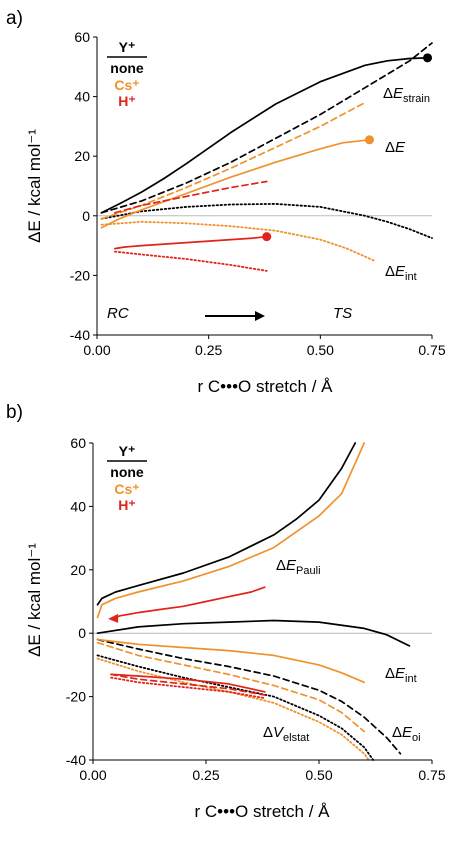  Describe the element at coordinates (398, 93) in the screenshot. I see `ann-strain-e: E` at that location.